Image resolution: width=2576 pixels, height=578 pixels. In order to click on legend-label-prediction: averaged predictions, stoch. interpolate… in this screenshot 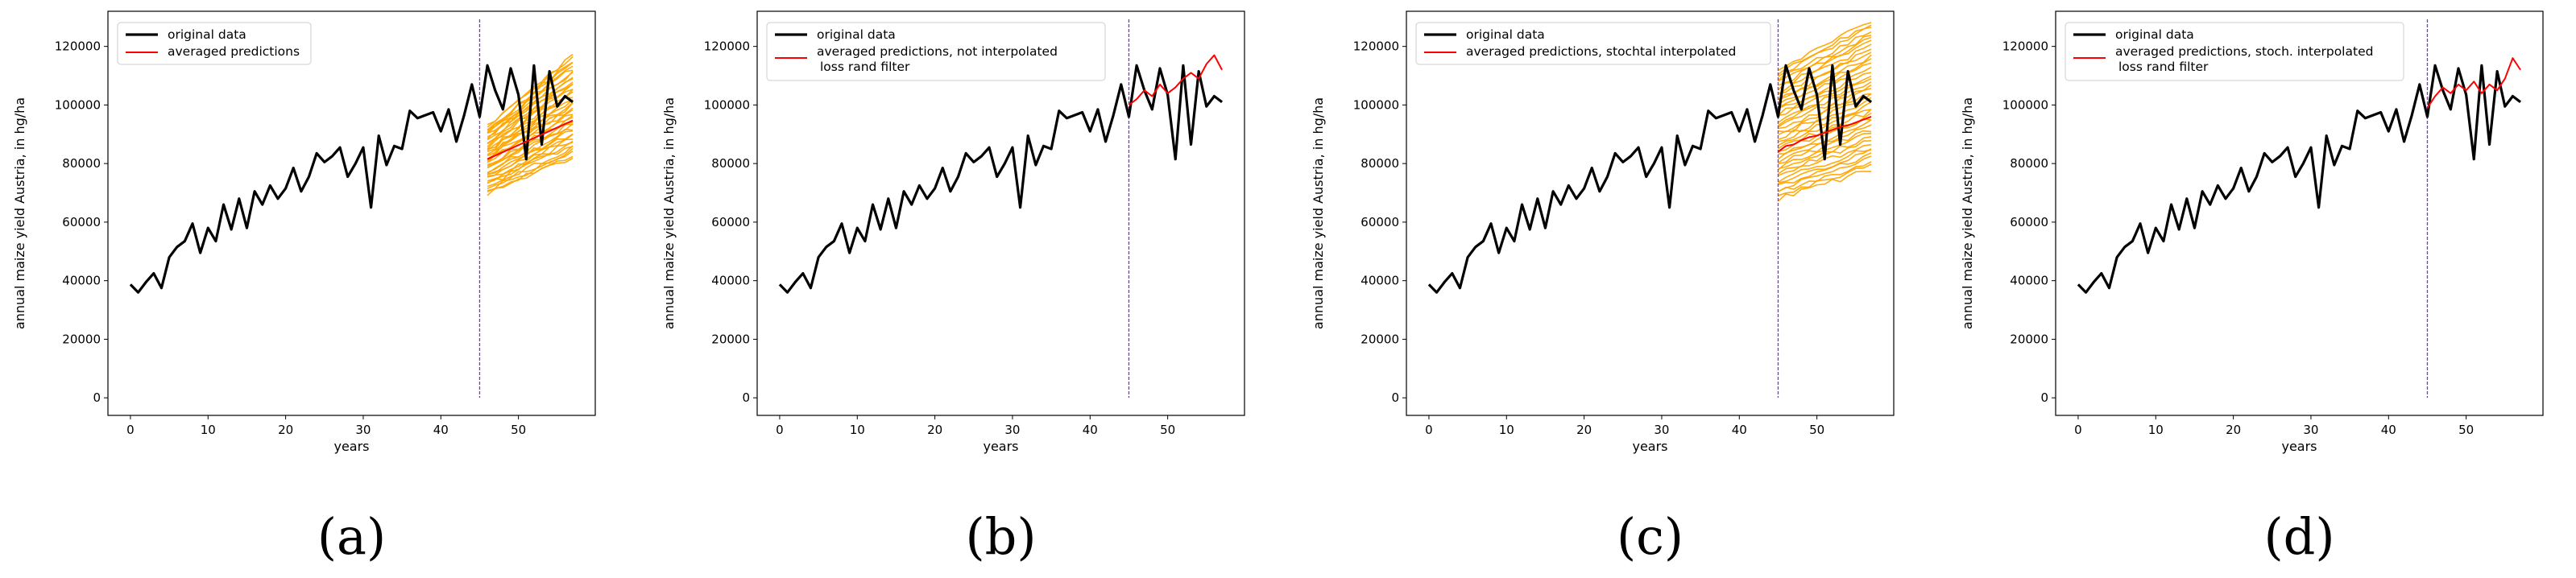, I will do `click(2244, 51)`.